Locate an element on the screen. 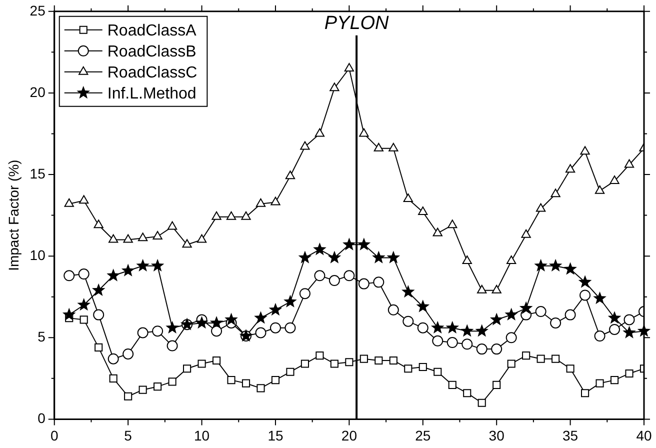 The height and width of the screenshot is (448, 656). y-tick-label: 15 is located at coordinates (38, 173).